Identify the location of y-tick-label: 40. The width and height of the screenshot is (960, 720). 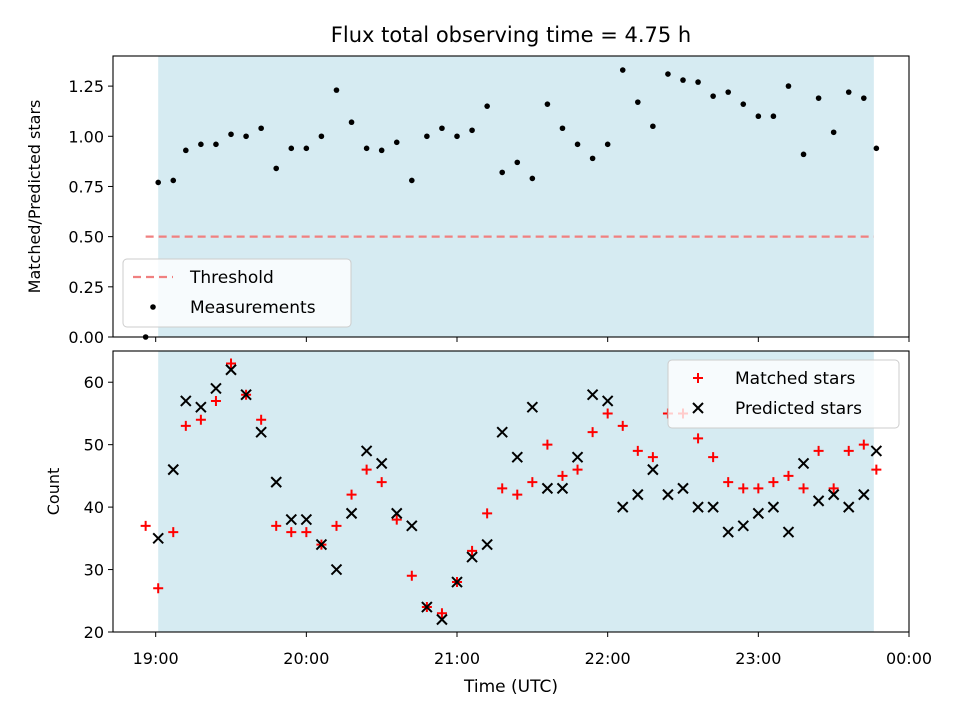
(94, 507).